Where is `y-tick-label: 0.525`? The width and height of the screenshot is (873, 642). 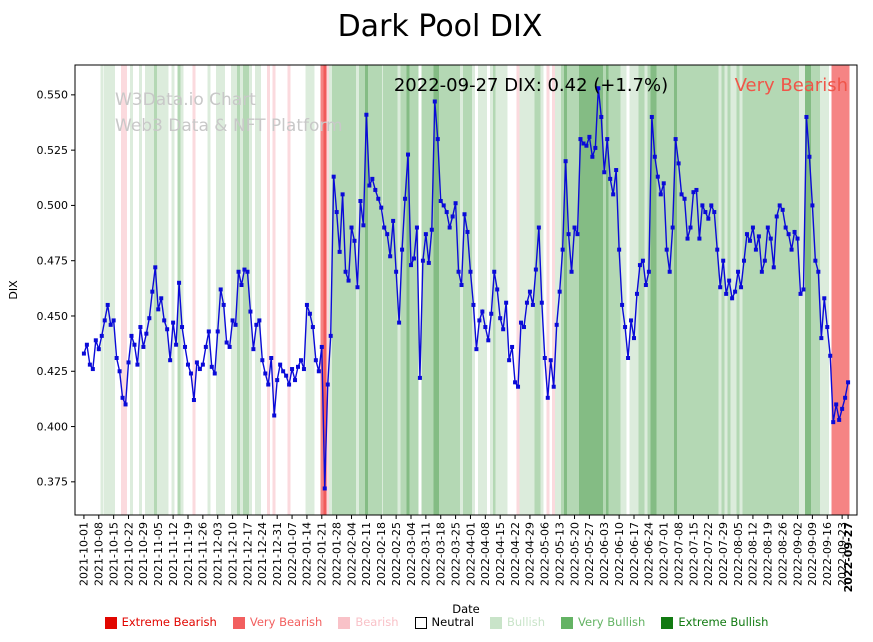
y-tick-label: 0.525 is located at coordinates (53, 150).